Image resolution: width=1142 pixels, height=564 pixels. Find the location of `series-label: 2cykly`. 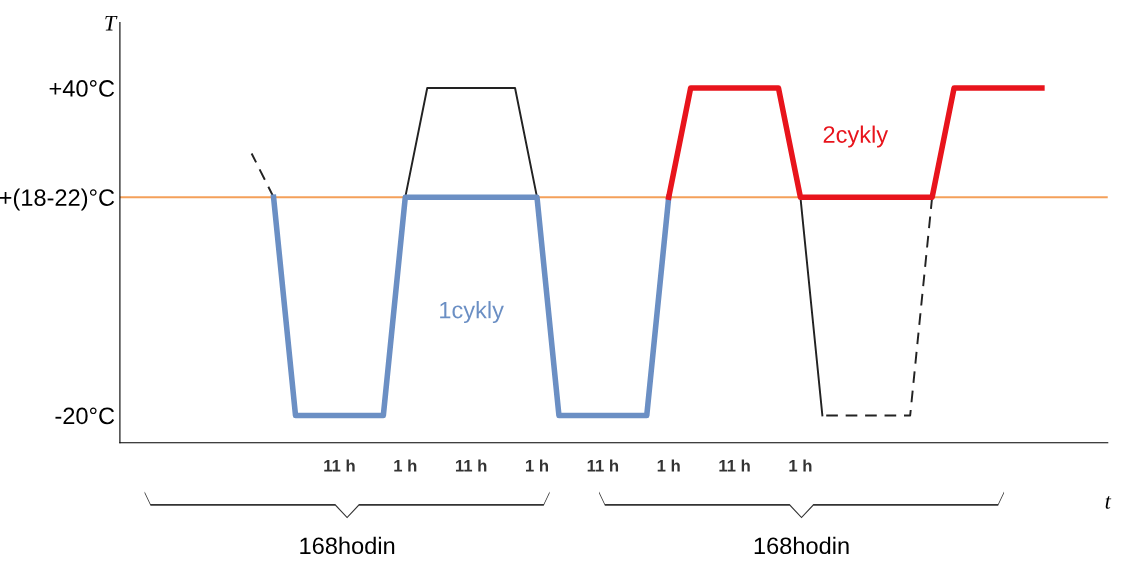

series-label: 2cykly is located at coordinates (856, 136).